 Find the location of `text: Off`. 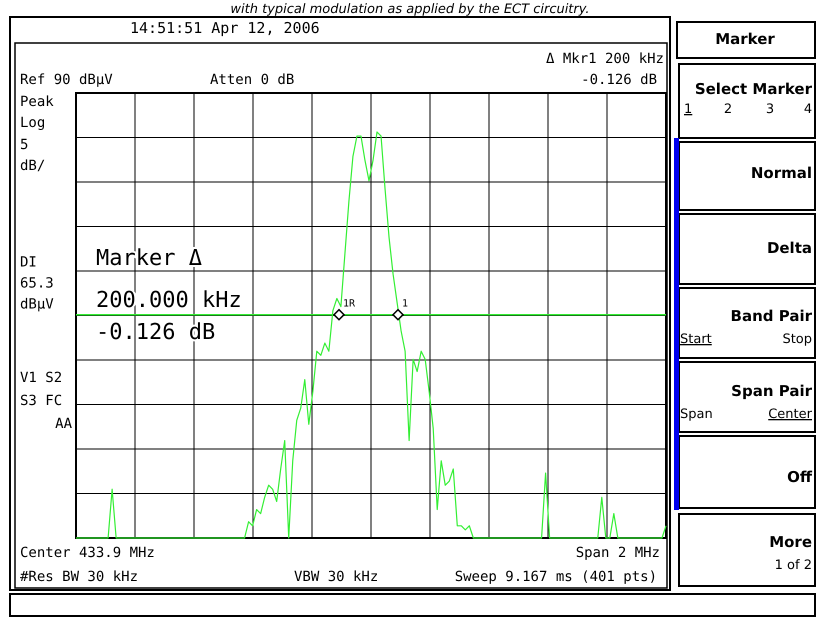

text: Off is located at coordinates (800, 477).